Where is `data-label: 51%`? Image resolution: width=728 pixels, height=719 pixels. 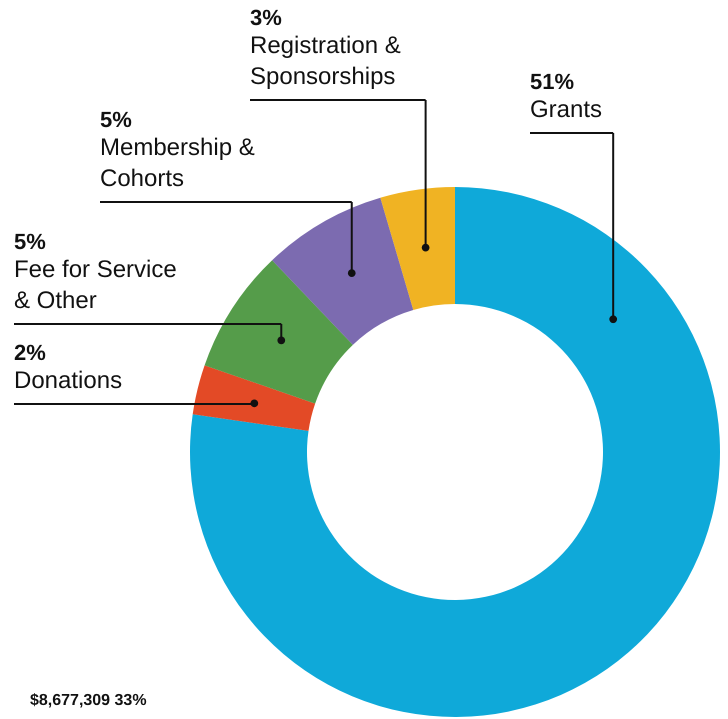 data-label: 51% is located at coordinates (552, 81).